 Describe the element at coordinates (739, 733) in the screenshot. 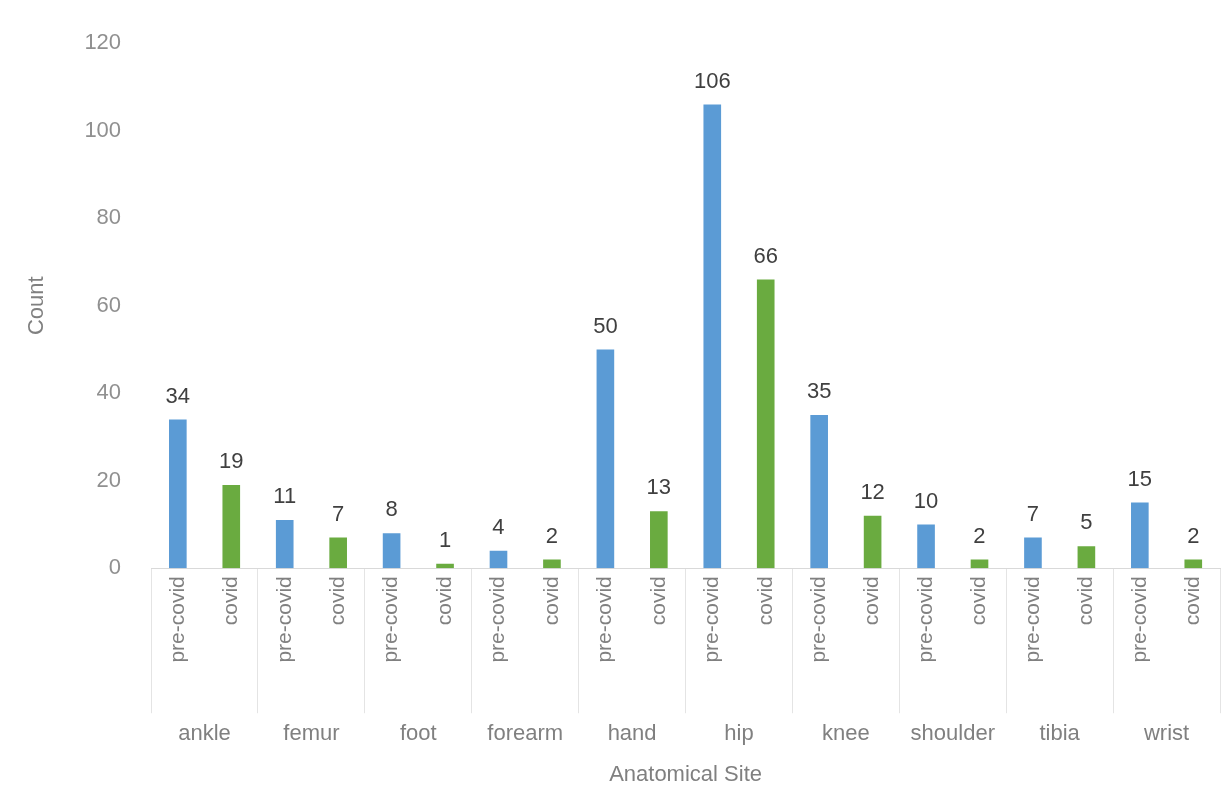

I see `x-tick-label: hip` at that location.